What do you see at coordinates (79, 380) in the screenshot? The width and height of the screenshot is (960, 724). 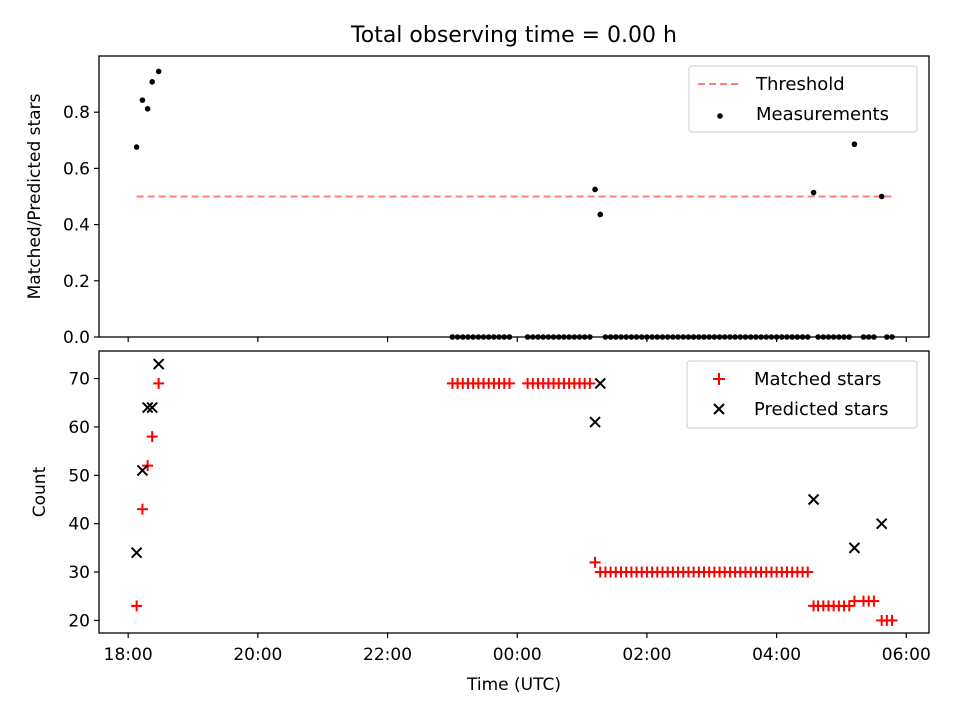 I see `bottom-y-tick-label: 70` at bounding box center [79, 380].